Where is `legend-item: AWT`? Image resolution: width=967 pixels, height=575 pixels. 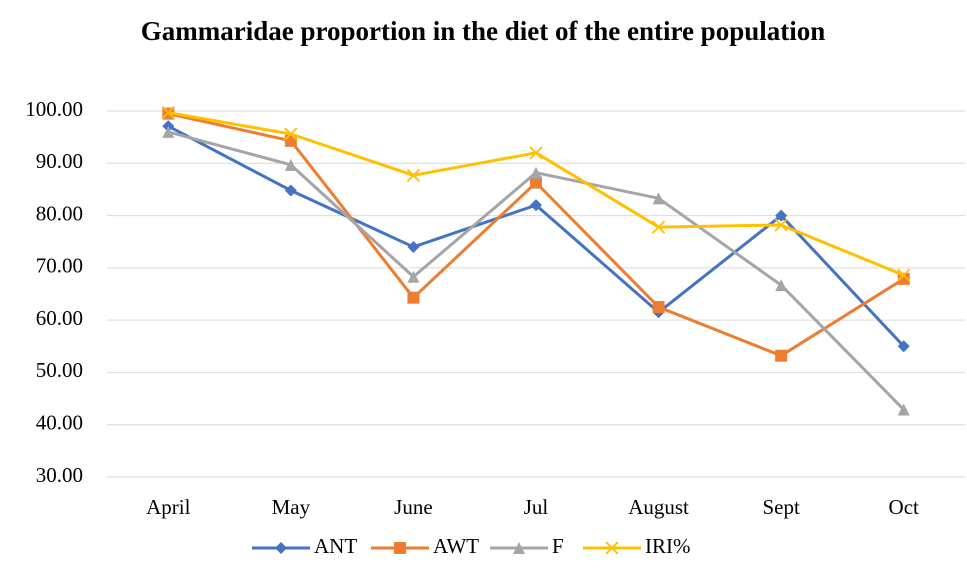 legend-item: AWT is located at coordinates (425, 546).